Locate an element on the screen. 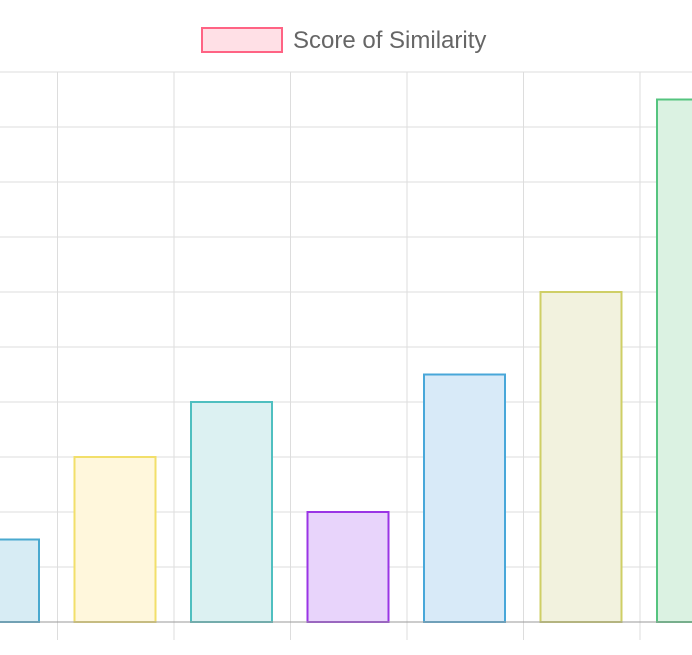 This screenshot has width=692, height=655. legend: Score of Similarity is located at coordinates (343, 40).